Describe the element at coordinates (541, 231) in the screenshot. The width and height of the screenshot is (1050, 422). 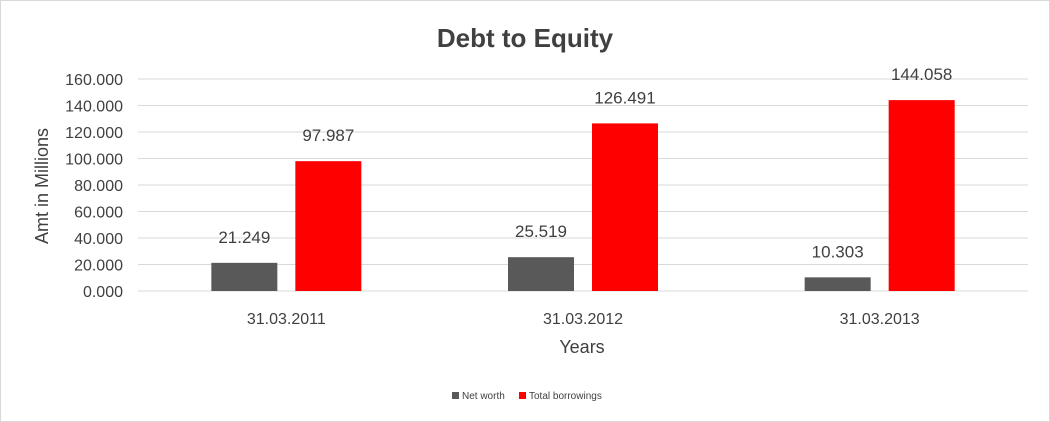
I see `data-label: 25.519` at that location.